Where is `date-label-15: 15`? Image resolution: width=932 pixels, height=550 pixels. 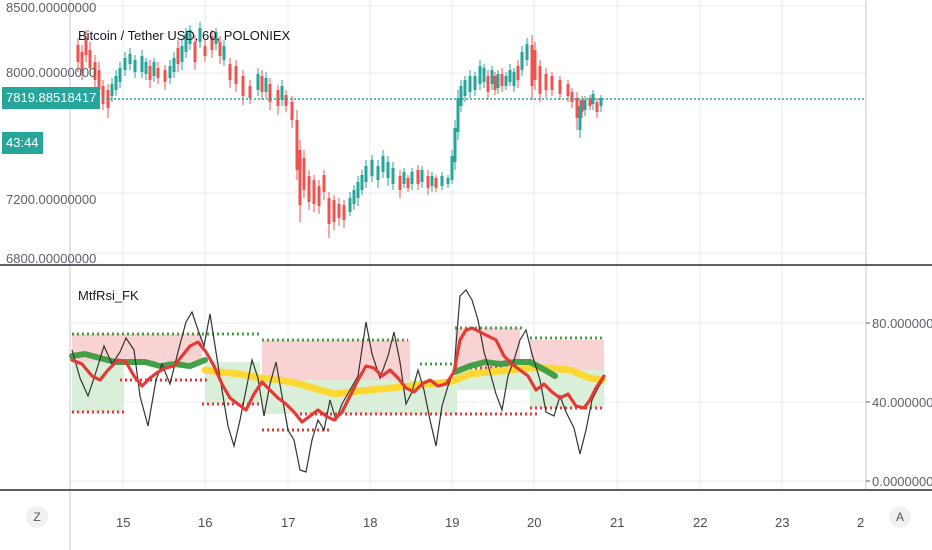
date-label-15: 15 is located at coordinates (123, 522).